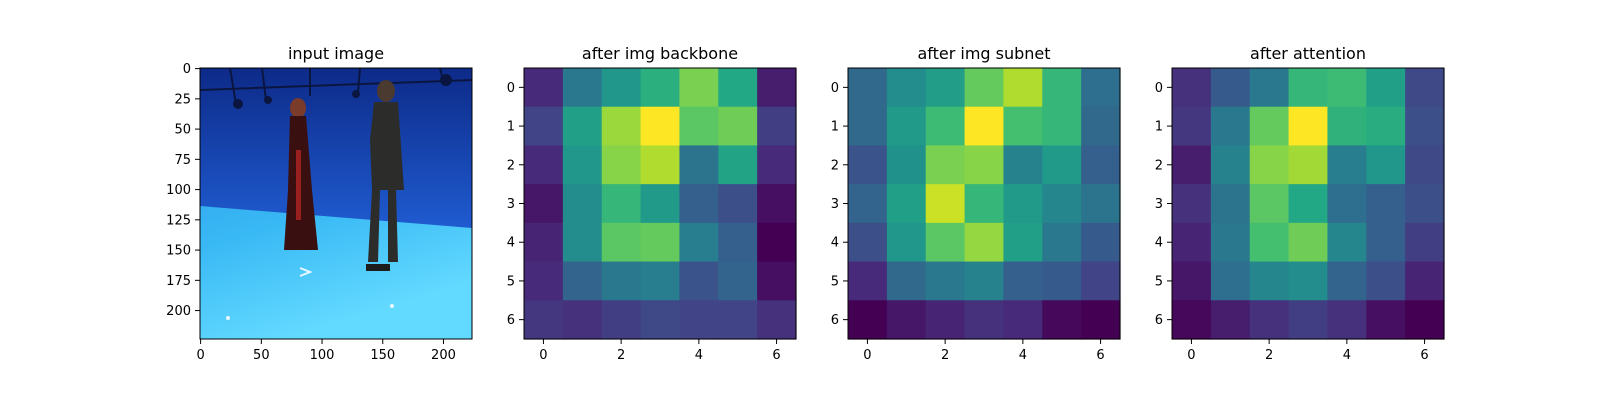 The height and width of the screenshot is (400, 1600). Describe the element at coordinates (1062, 242) in the screenshot. I see `heatmap-cell-r4-c5` at that location.